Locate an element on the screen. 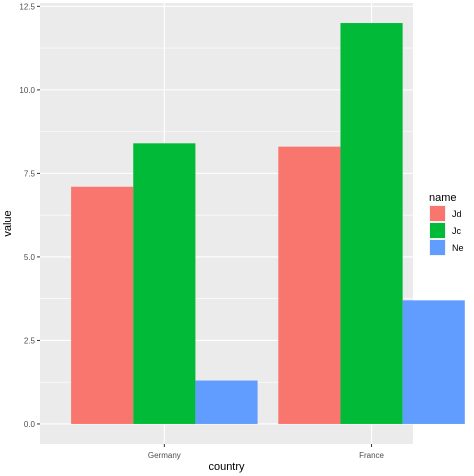  bar-ne-france is located at coordinates (433, 362).